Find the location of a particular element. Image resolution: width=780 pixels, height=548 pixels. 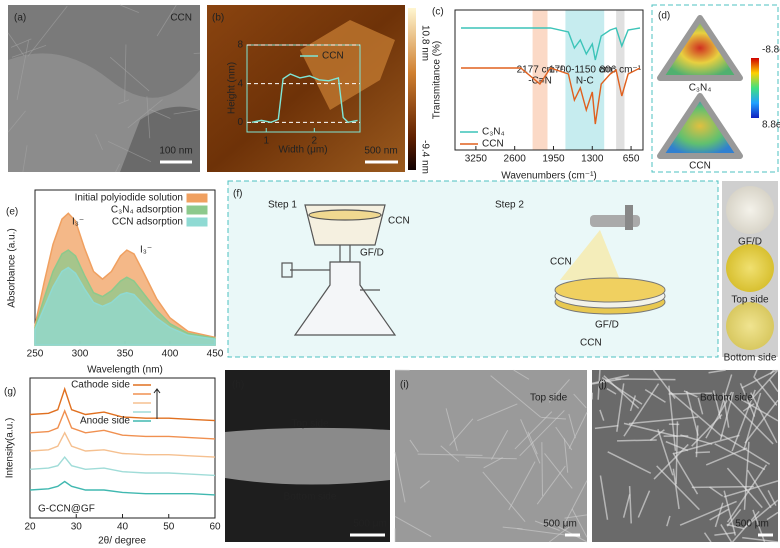

x-tick-label: 650 is located at coordinates (631, 159).